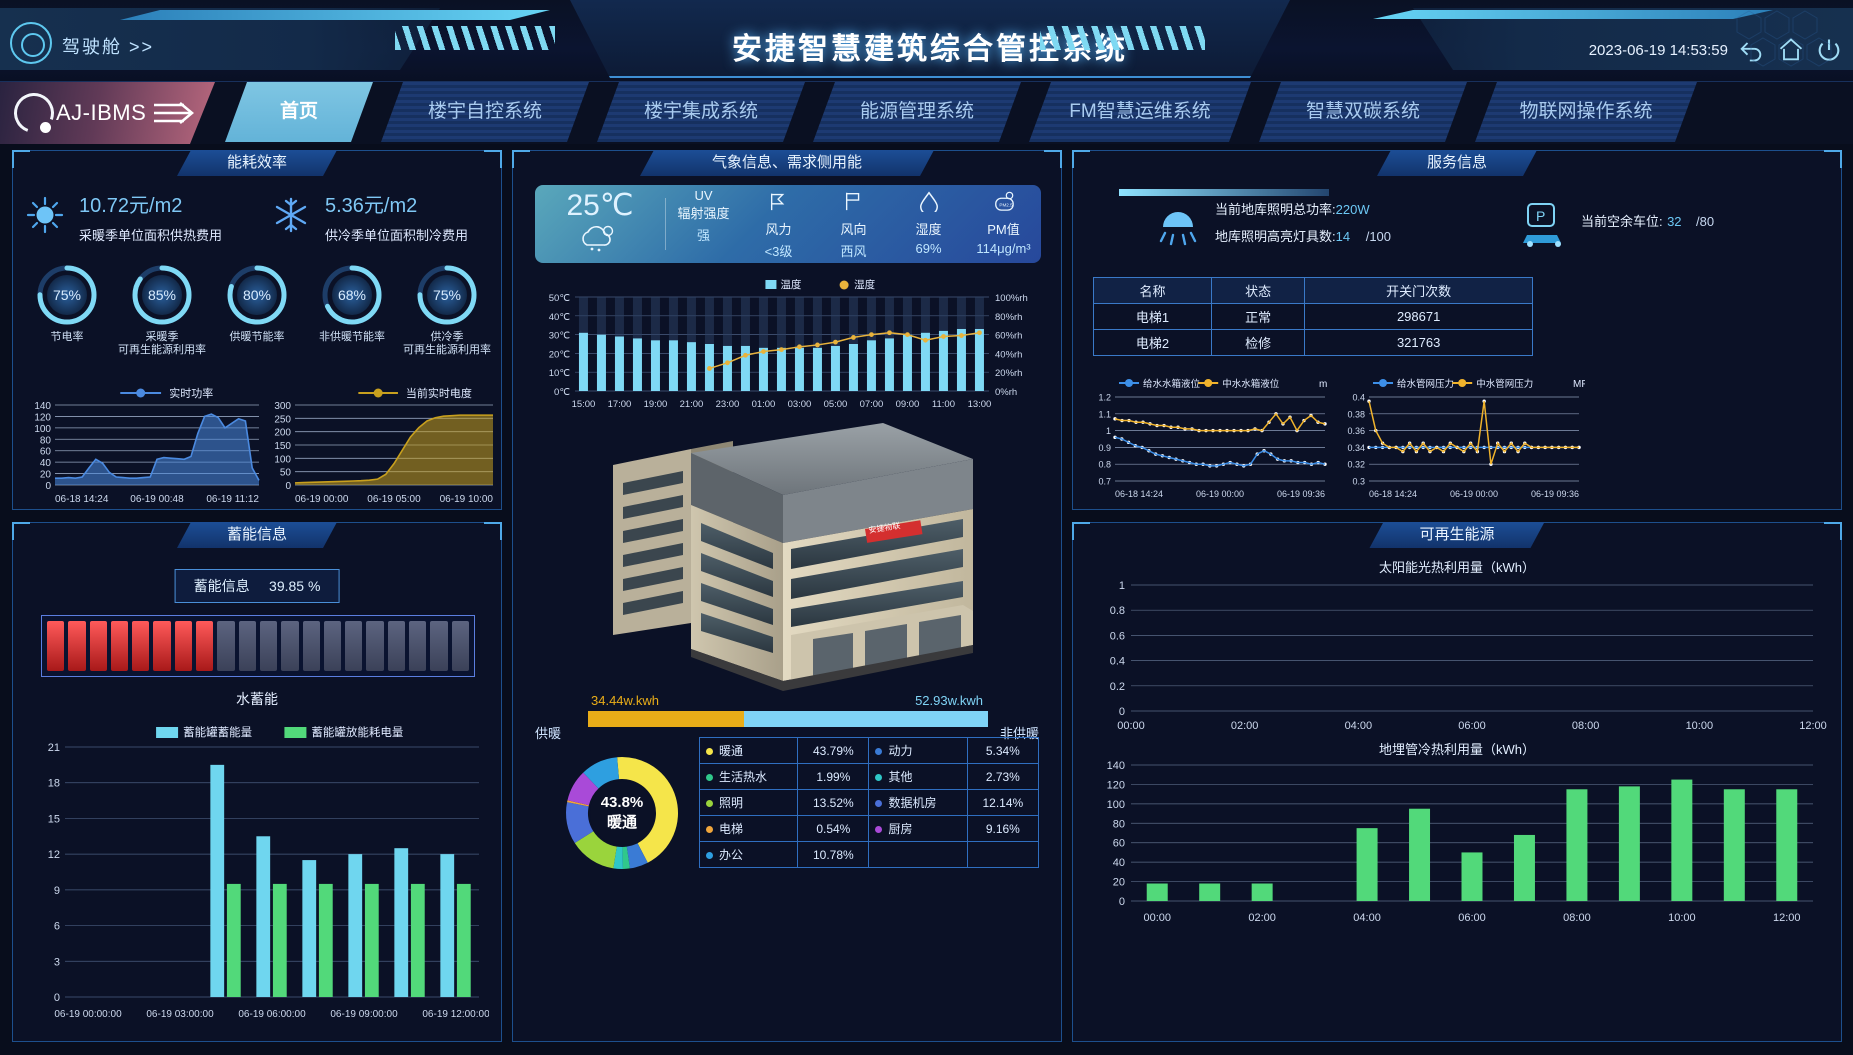 The image size is (1853, 1055). Describe the element at coordinates (777, 202) in the screenshot. I see `wind-force-icon` at that location.